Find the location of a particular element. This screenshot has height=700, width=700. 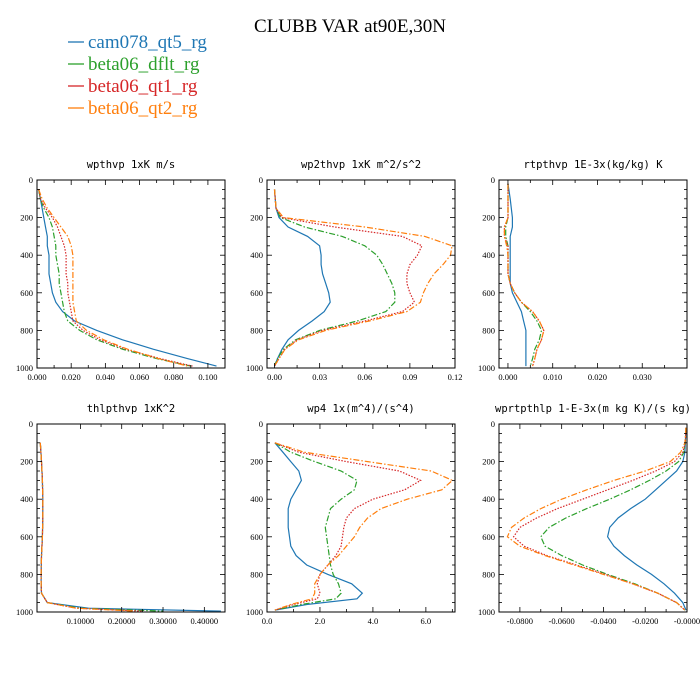

x-tick-label: 0.30000 is located at coordinates (163, 621).